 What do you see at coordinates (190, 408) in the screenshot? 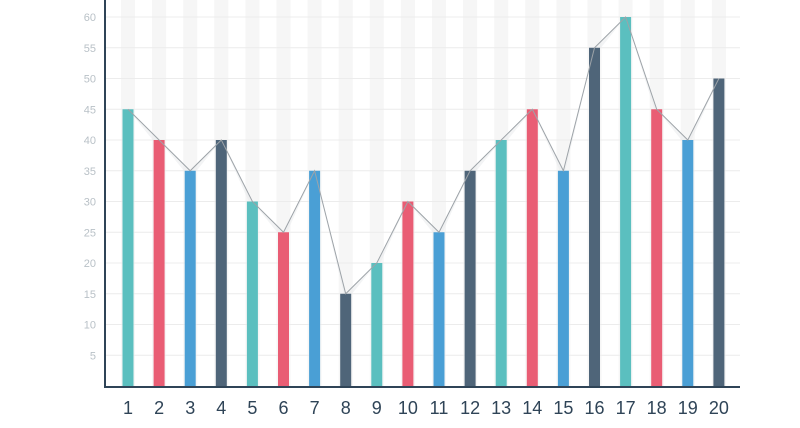
I see `x-tick-label: 3` at bounding box center [190, 408].